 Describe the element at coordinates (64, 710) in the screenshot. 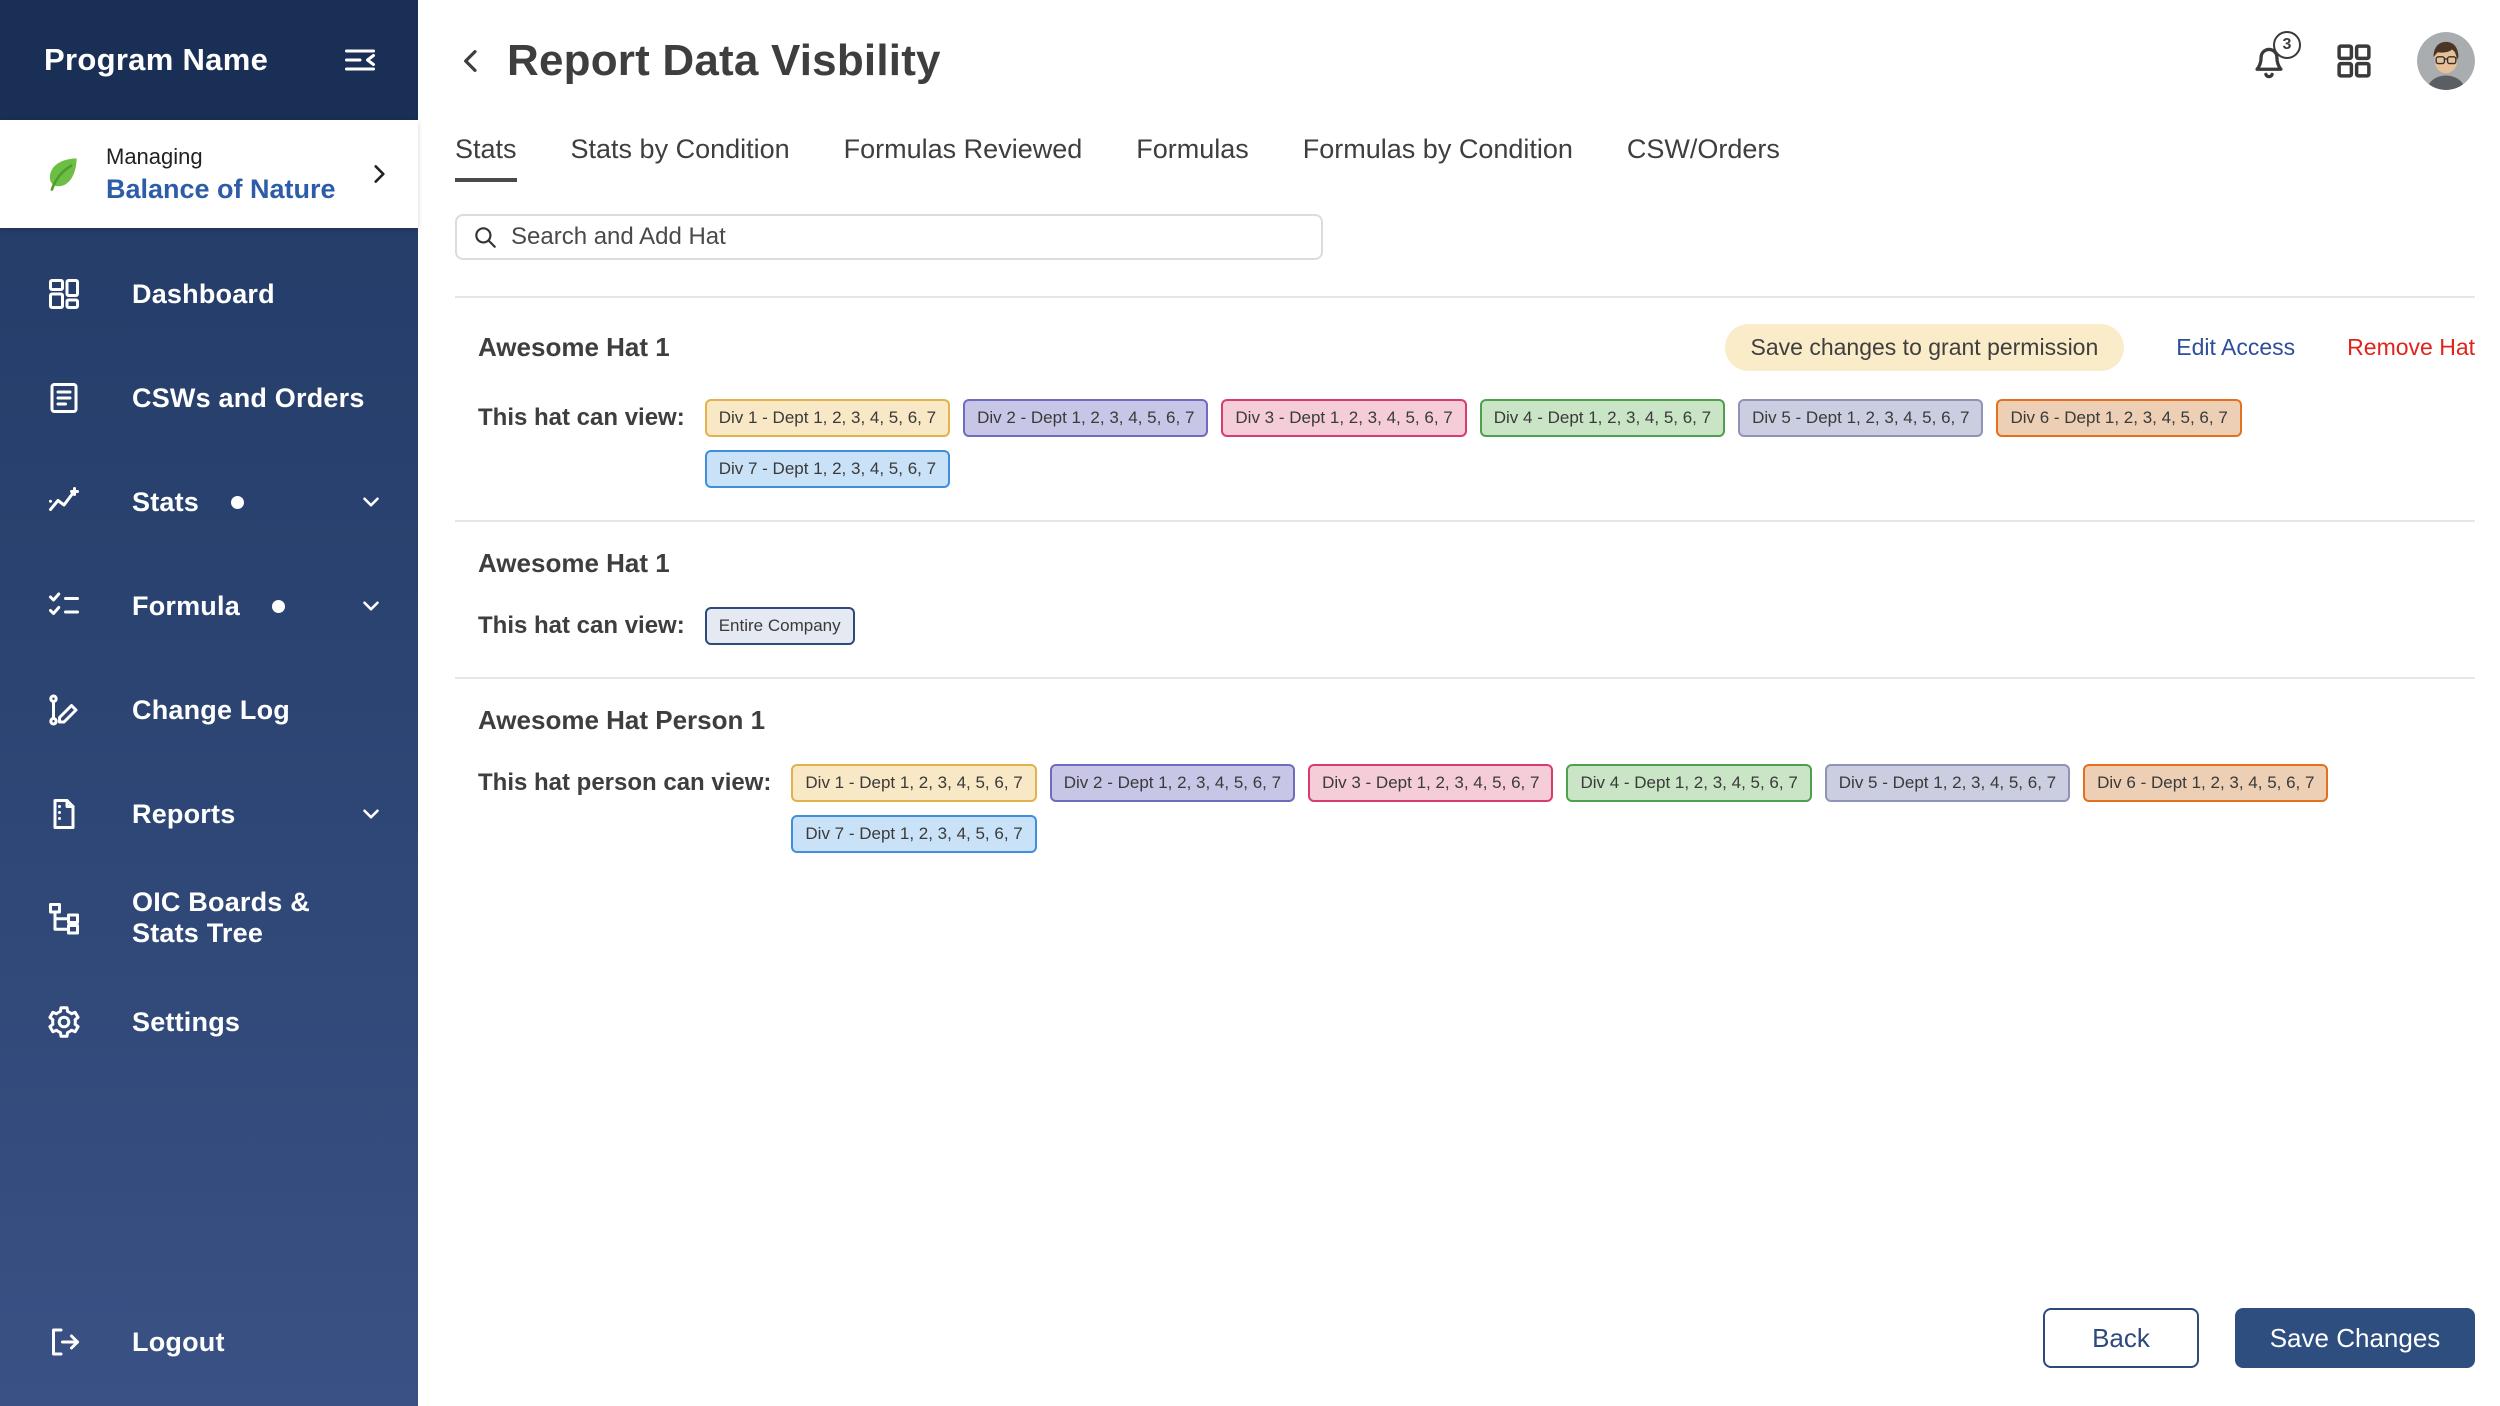

I see `change-log-icon` at that location.